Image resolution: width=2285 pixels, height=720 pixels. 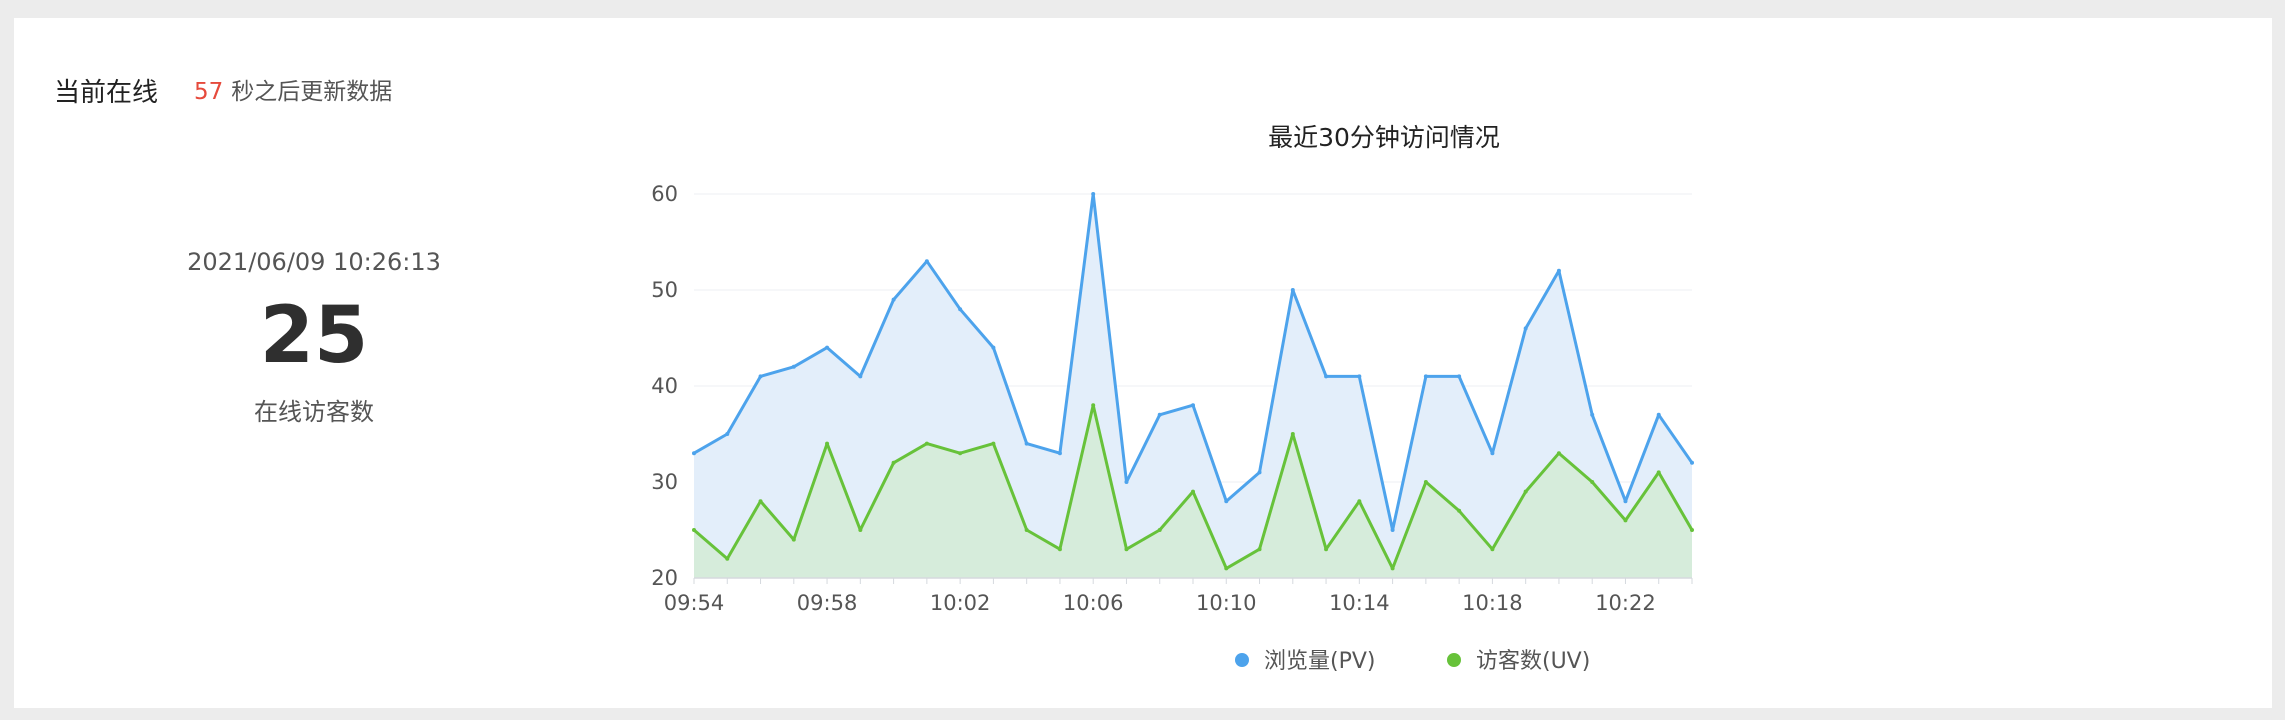 I want to click on y-tick-label: 60, so click(x=664, y=194).